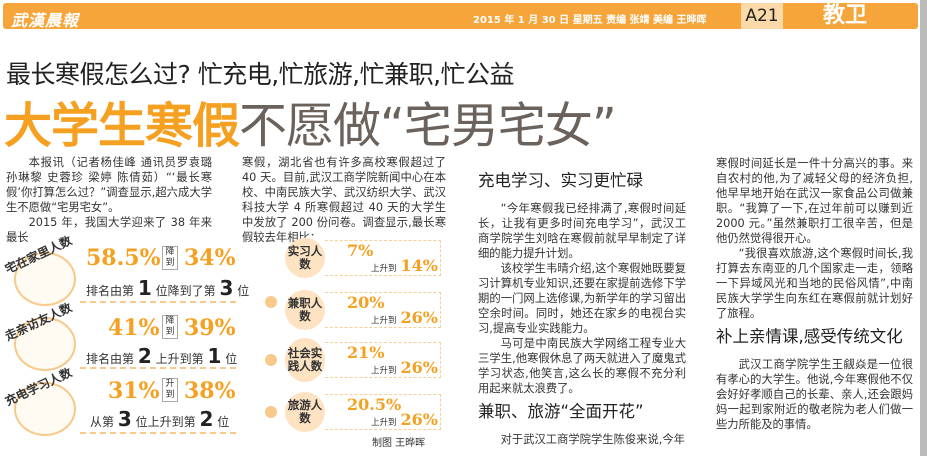  I want to click on stat-studying: 充电学习人数 31% 升到 38% 从第 3 位上升到第 2 位, so click(118, 402).